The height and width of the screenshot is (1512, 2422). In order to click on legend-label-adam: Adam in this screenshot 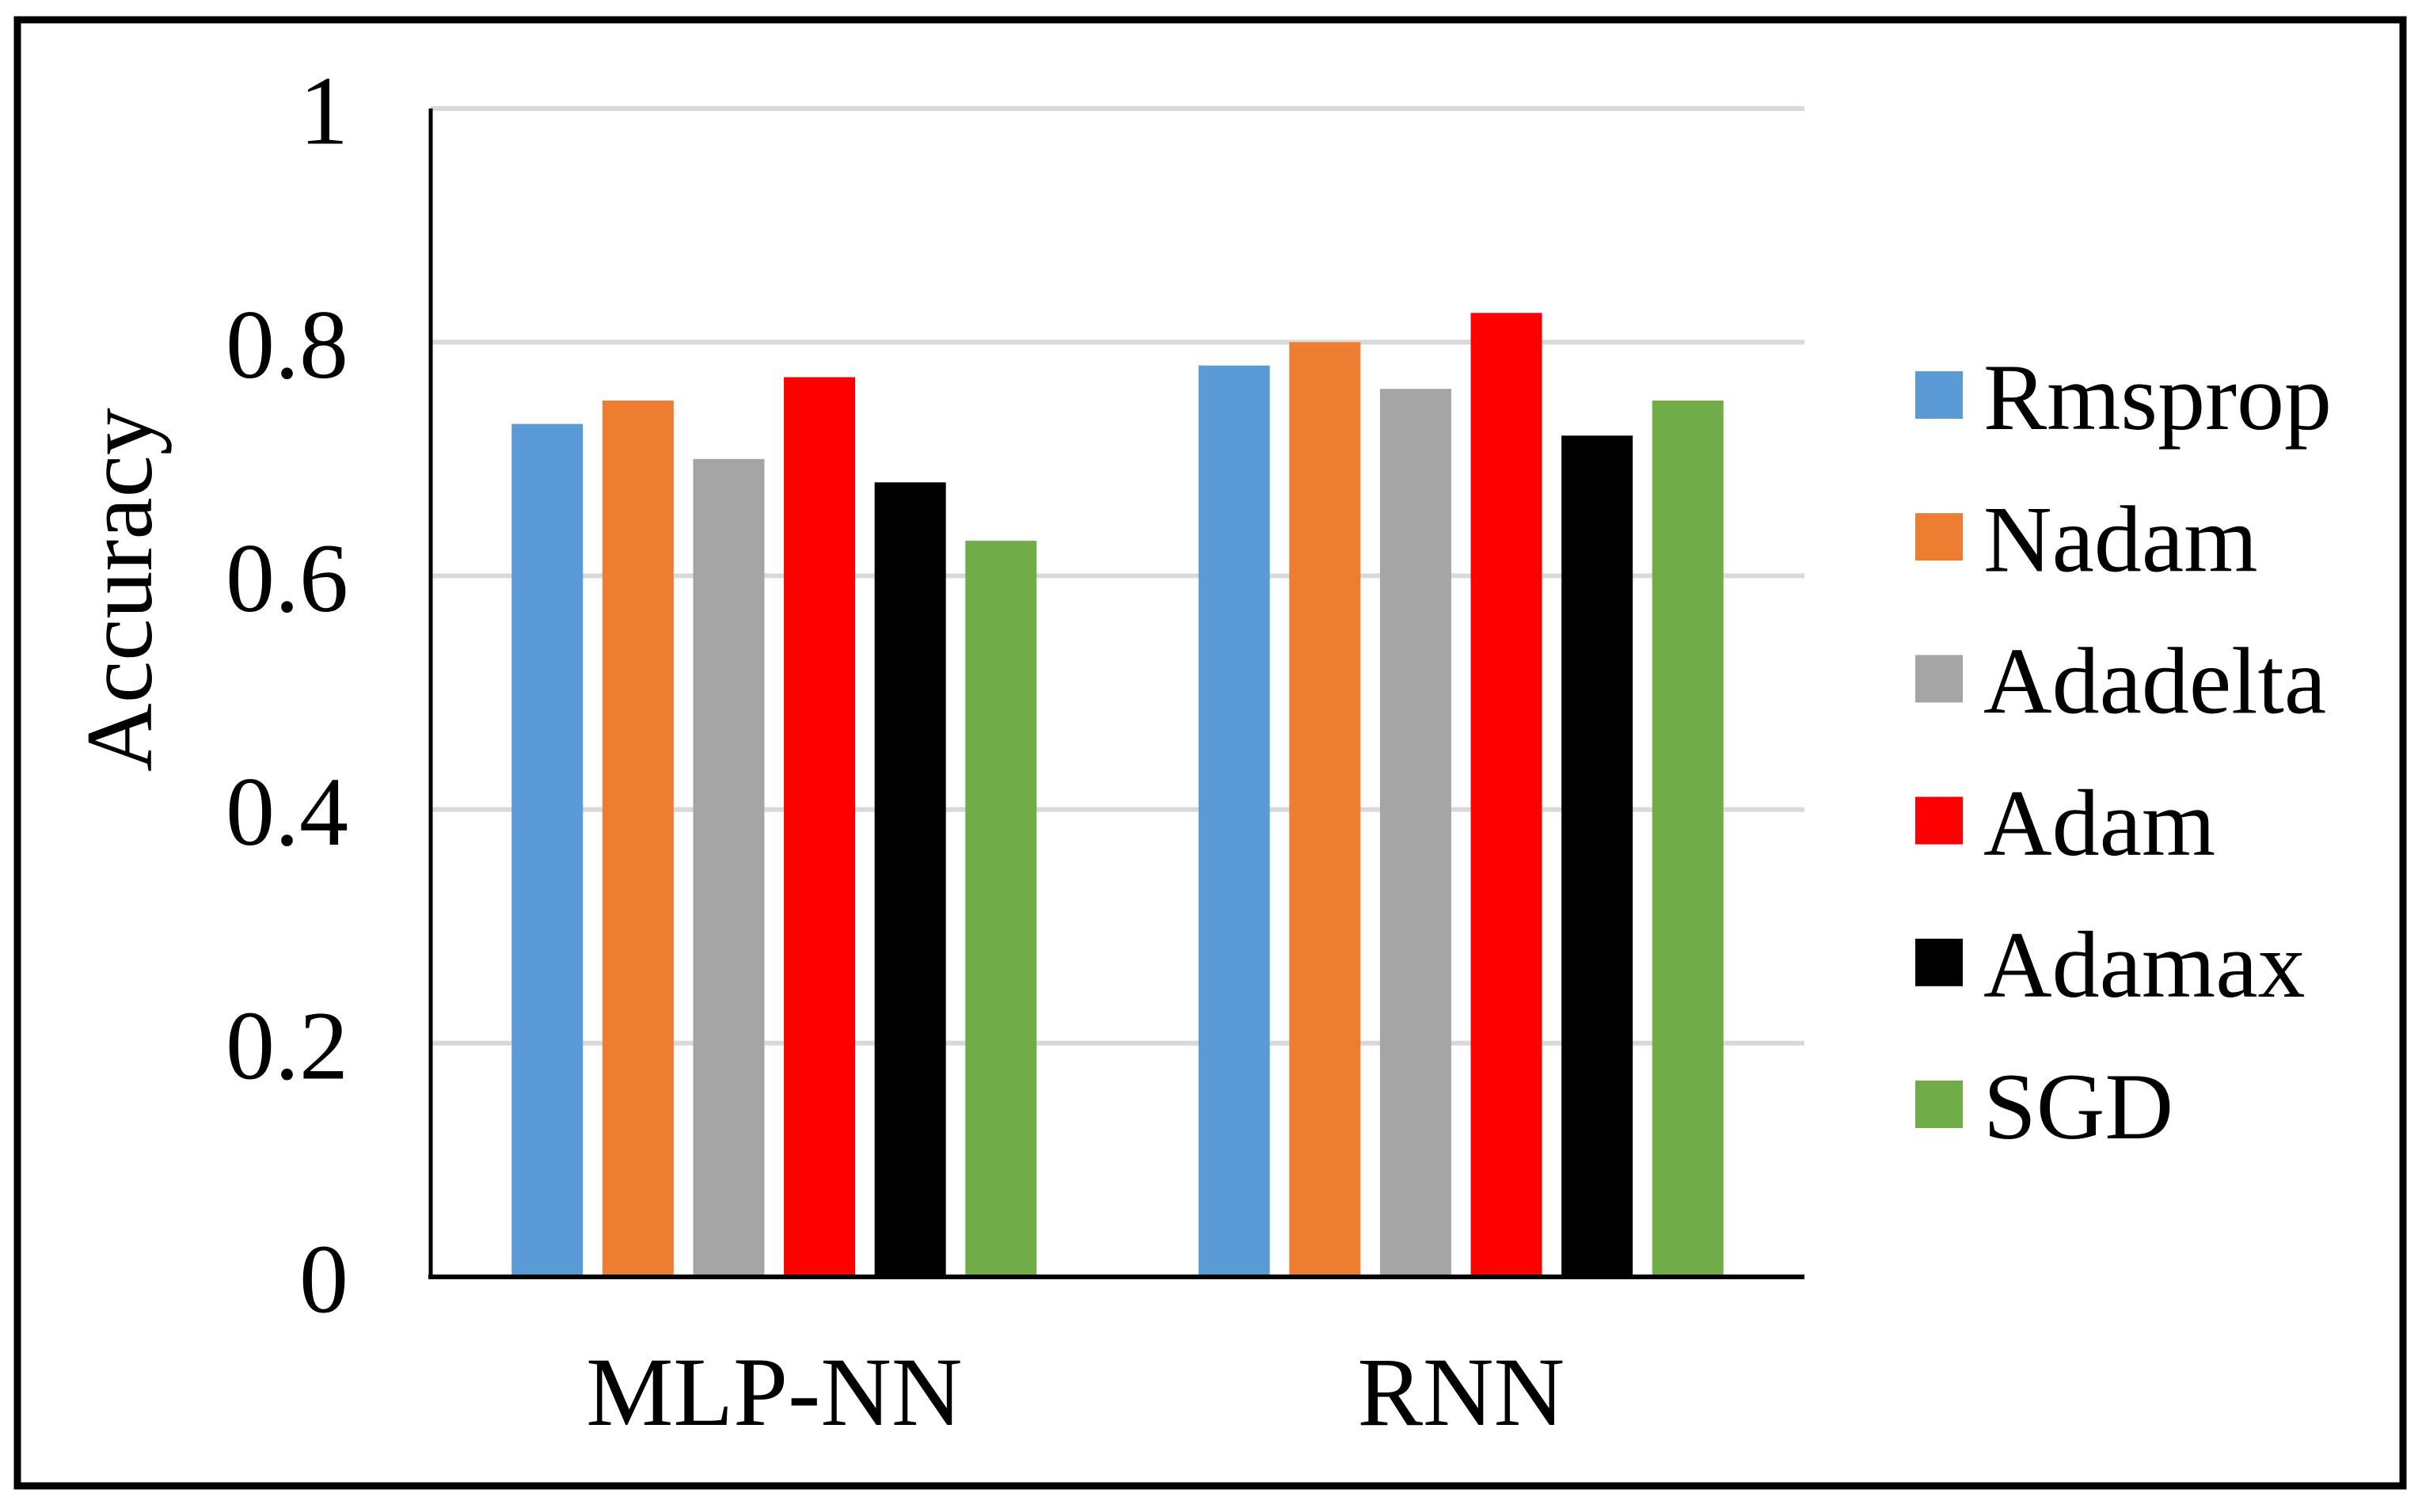, I will do `click(2099, 823)`.